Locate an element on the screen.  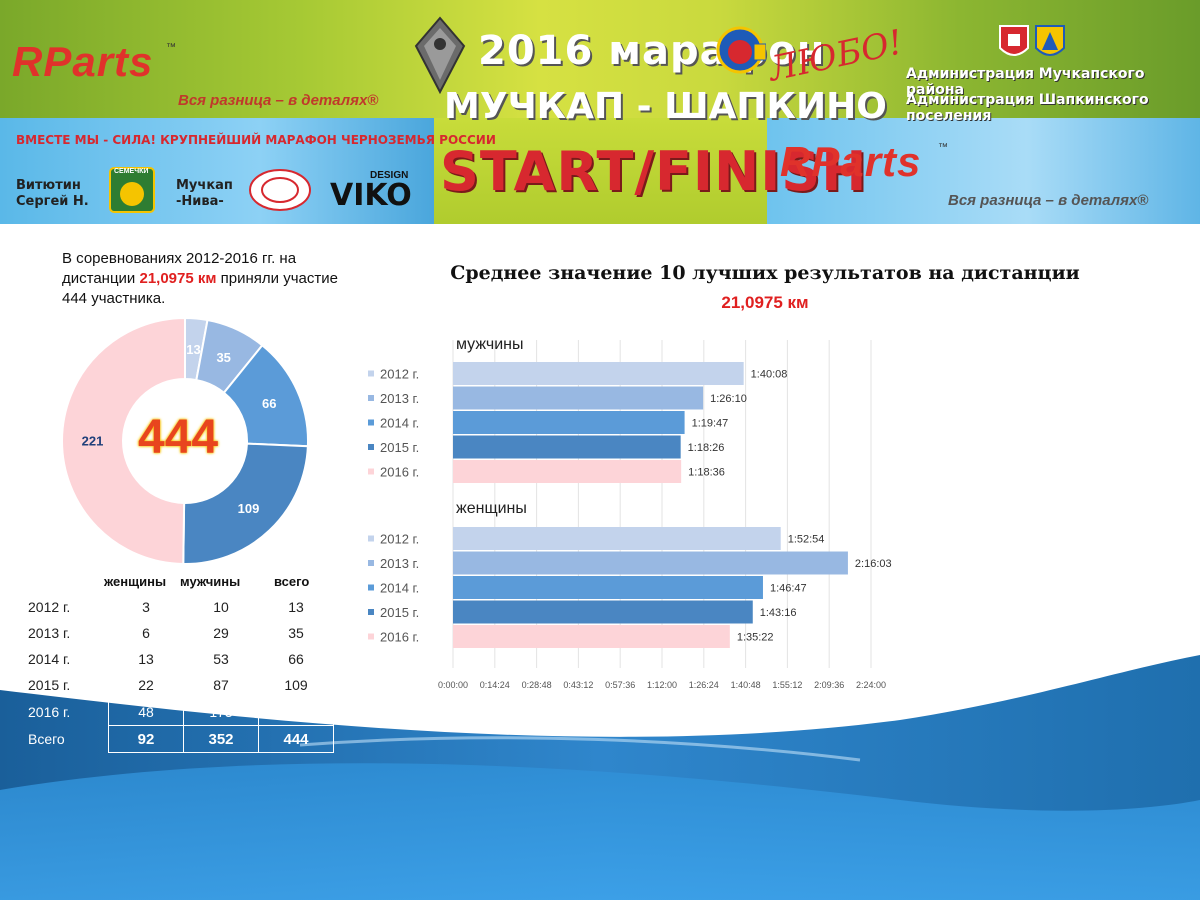
table-cell-total: 444 is located at coordinates (296, 739).